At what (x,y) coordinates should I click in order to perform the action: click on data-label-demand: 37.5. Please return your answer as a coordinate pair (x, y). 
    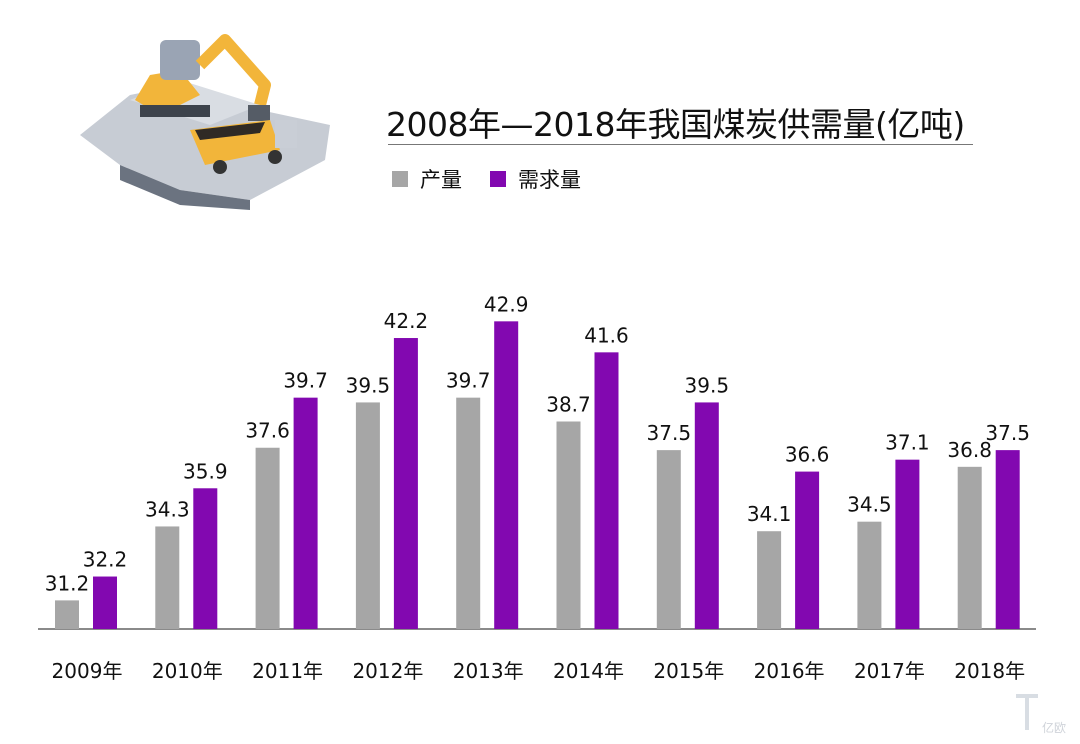
    Looking at the image, I should click on (1007, 433).